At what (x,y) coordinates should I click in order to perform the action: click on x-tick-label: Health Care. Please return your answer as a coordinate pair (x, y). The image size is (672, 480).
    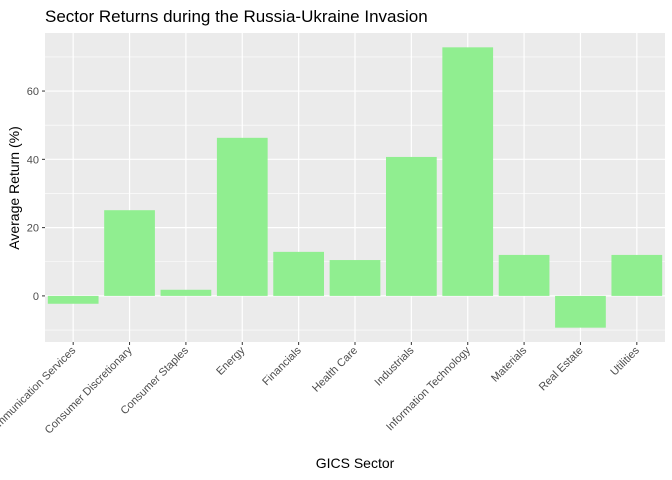
    Looking at the image, I should click on (335, 370).